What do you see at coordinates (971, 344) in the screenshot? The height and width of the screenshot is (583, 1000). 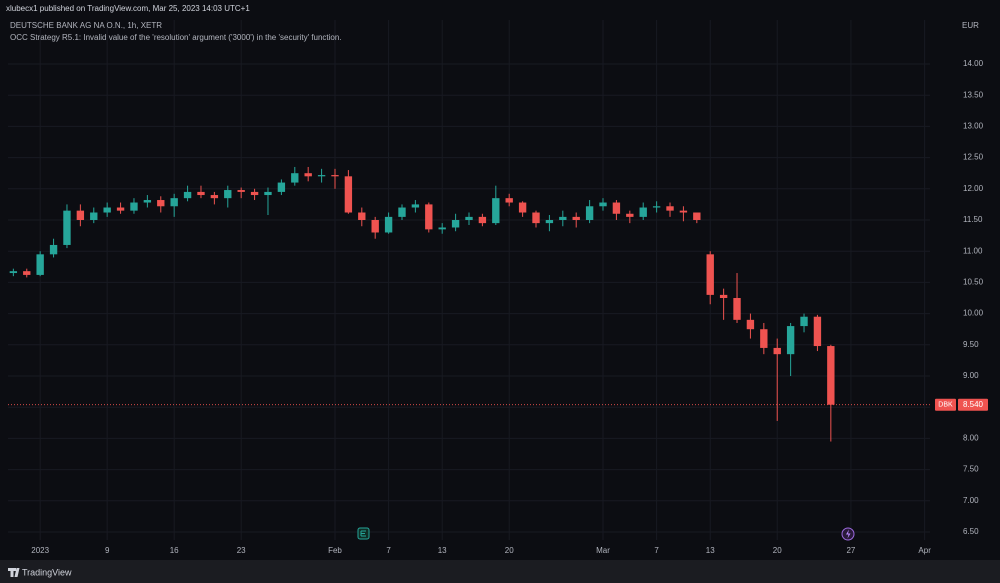 I see `y-tick-label: 9.50` at bounding box center [971, 344].